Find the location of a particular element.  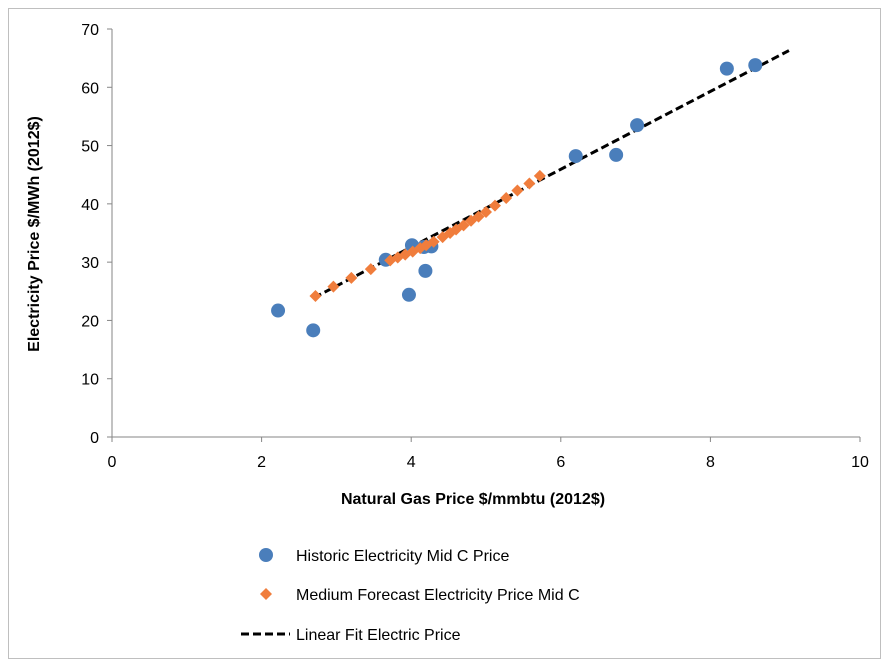

legend-label-linear-fit: Linear Fit Electric Price is located at coordinates (378, 635).